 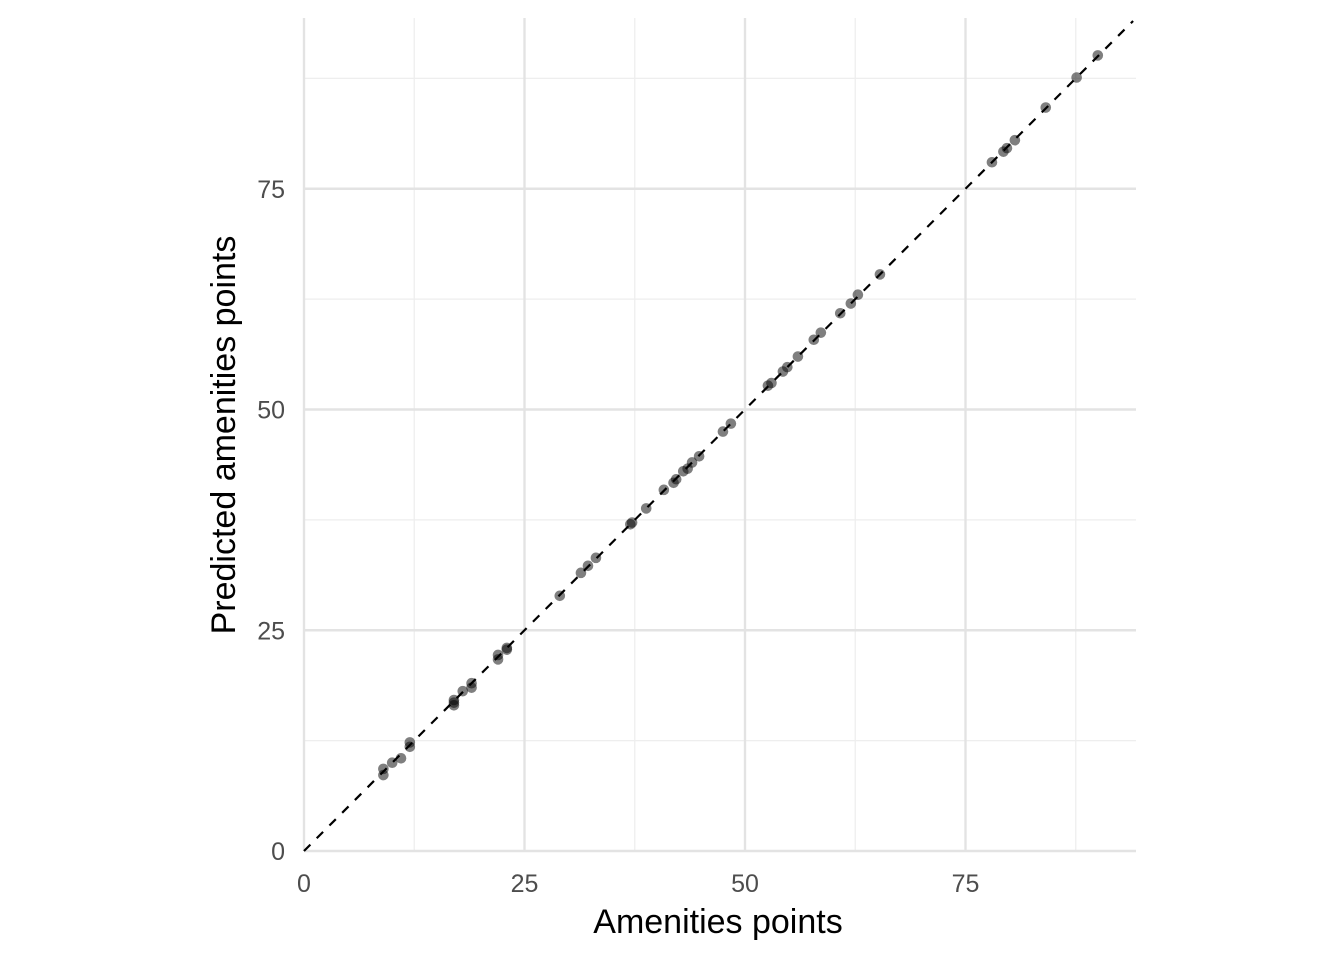 What do you see at coordinates (271, 411) in the screenshot?
I see `y-tick-label: 50` at bounding box center [271, 411].